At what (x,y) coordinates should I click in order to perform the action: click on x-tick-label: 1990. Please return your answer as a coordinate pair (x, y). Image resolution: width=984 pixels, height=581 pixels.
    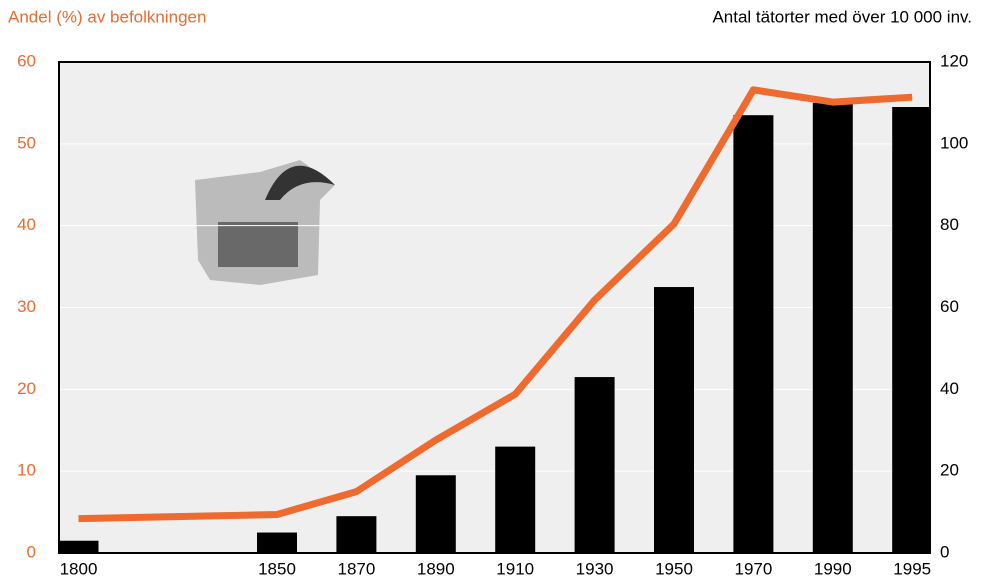
    Looking at the image, I should click on (833, 568).